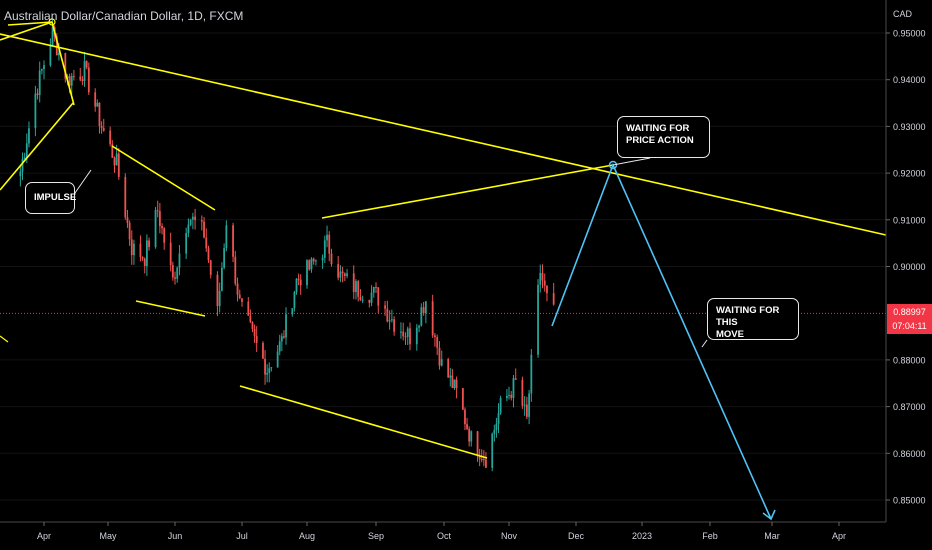 This screenshot has height=550, width=932. What do you see at coordinates (44, 536) in the screenshot?
I see `time-tick-label: Apr` at bounding box center [44, 536].